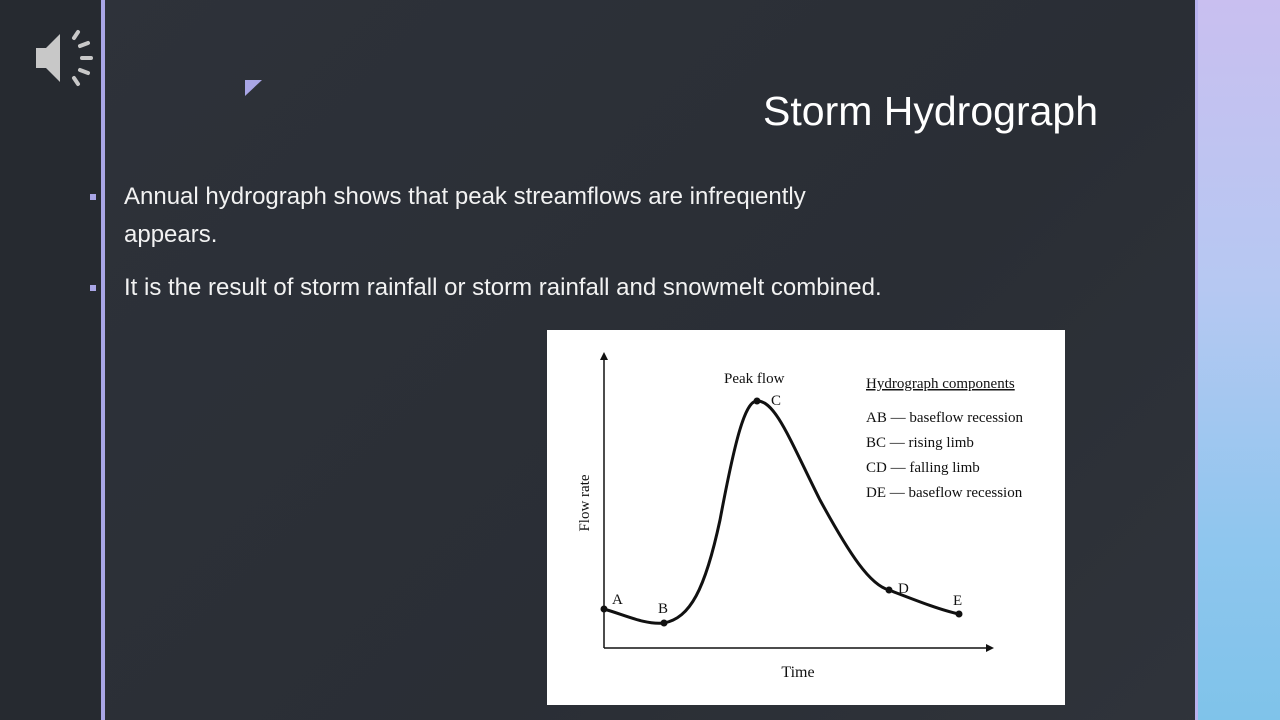 The width and height of the screenshot is (1280, 720). What do you see at coordinates (585, 502) in the screenshot?
I see `y-axis-label: Flow rate` at bounding box center [585, 502].